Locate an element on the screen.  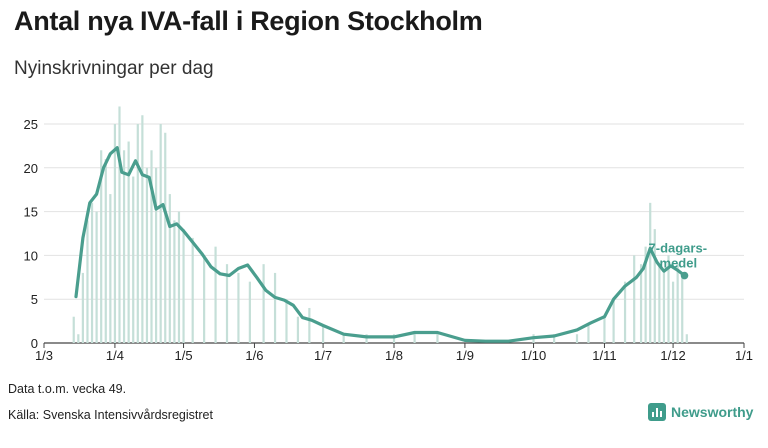
brand-name: Newsworthy is located at coordinates (712, 412).